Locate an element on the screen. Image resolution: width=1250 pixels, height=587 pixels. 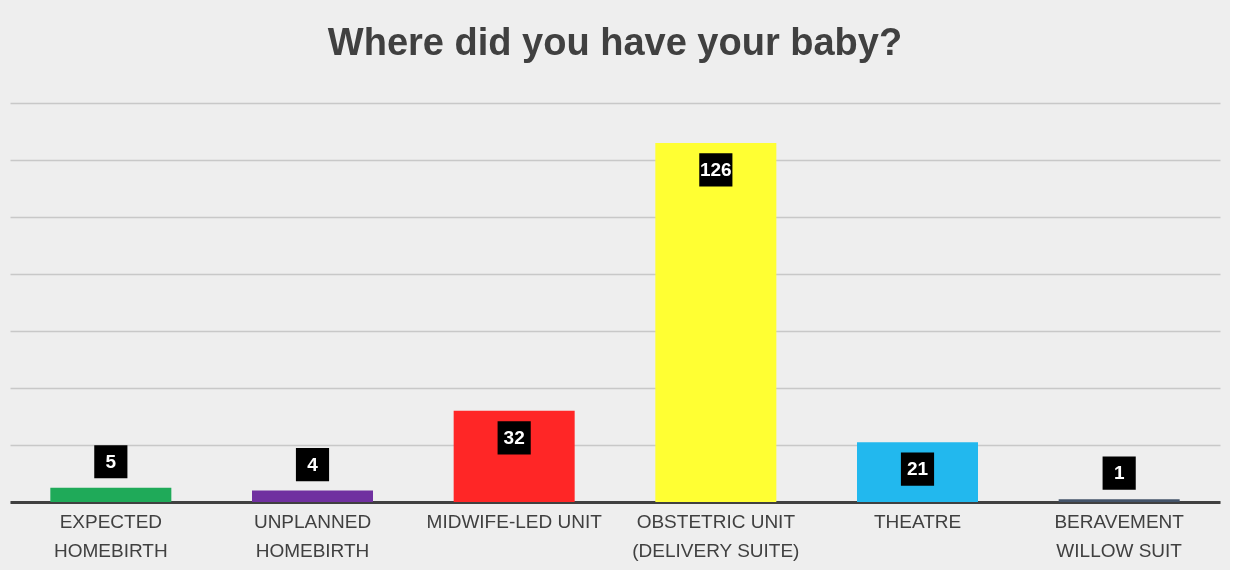
x-tick-label: MIDWIFE-LED UNIT is located at coordinates (514, 521).